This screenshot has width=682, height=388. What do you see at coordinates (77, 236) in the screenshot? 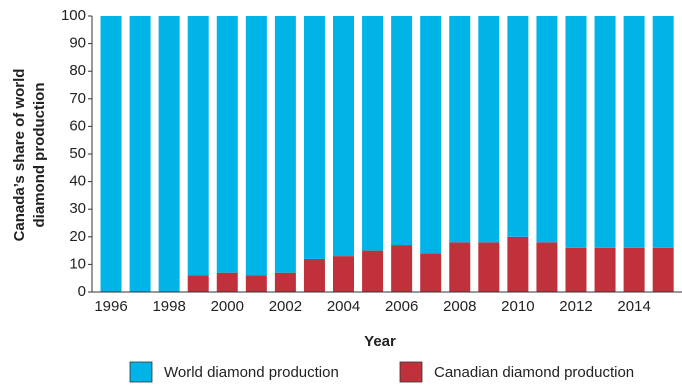
I see `y-tick-label: 20` at bounding box center [77, 236].